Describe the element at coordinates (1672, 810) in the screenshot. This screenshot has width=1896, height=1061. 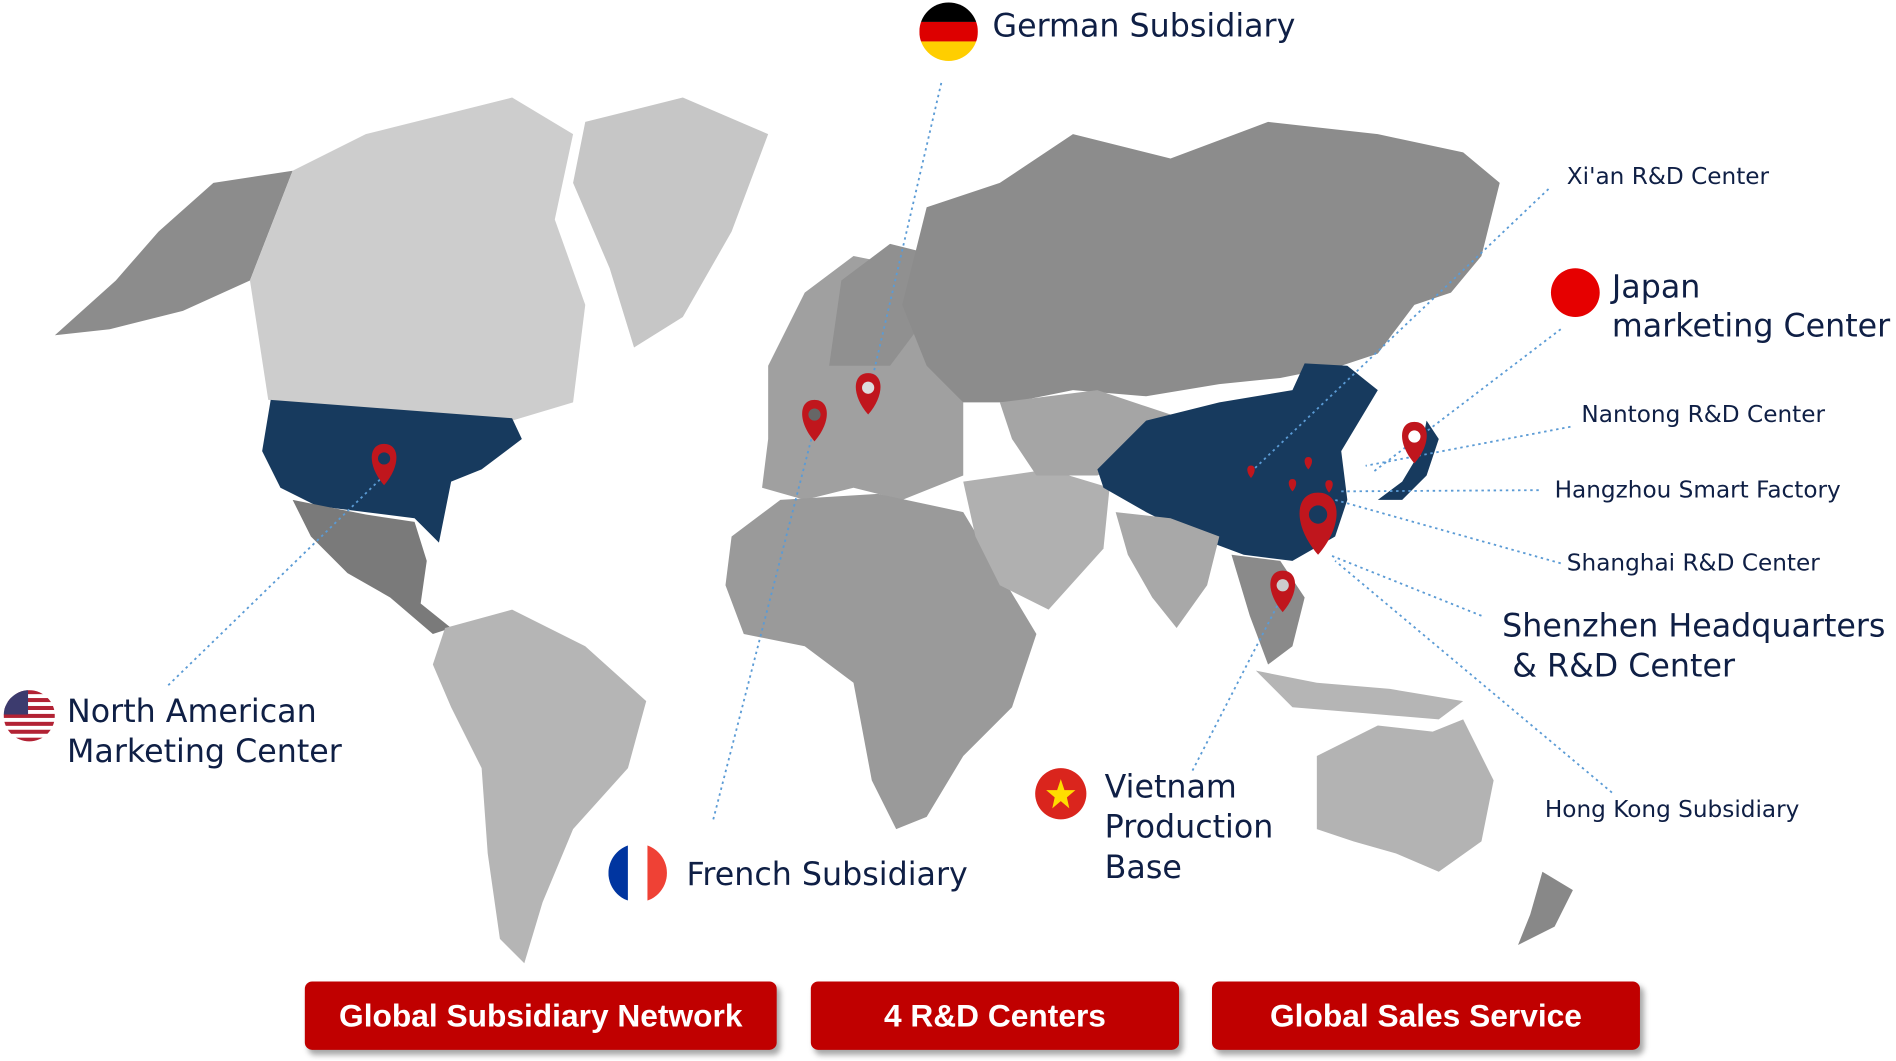
I see `label-hong-kong-subsidiary: Hong Kong Subsidiary` at that location.